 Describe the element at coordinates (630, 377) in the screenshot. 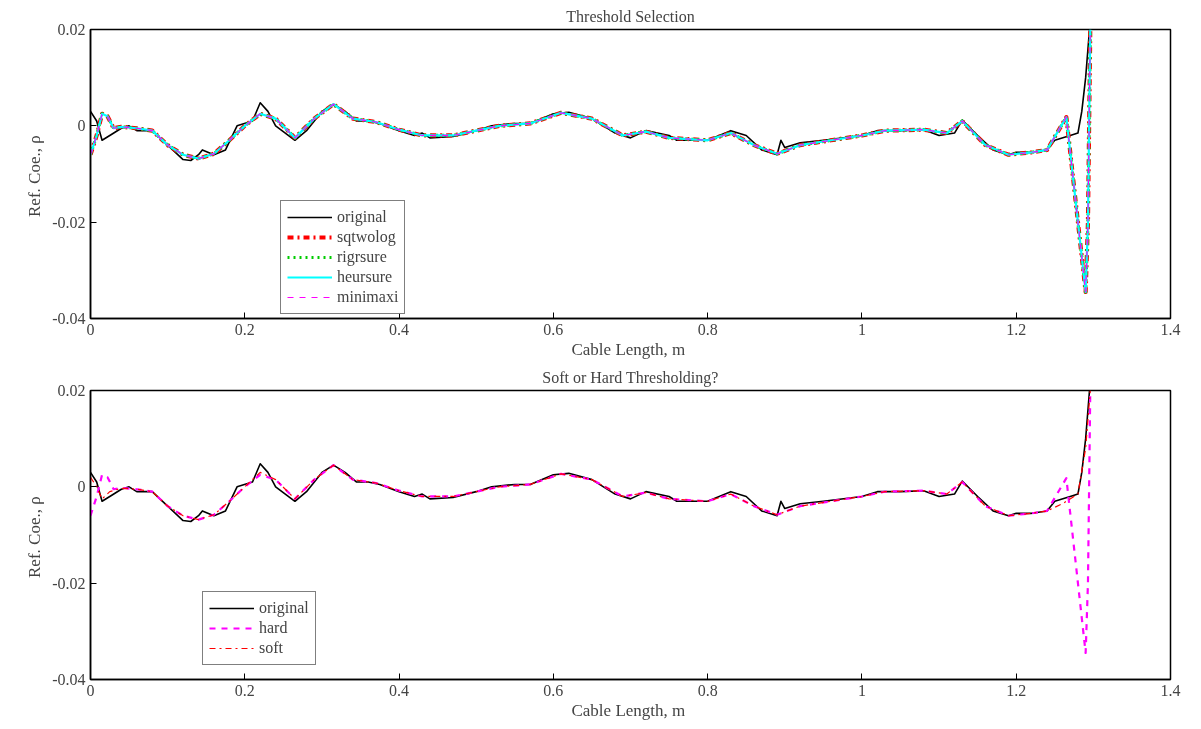

I see `chart-title: Soft or Hard Thresholding?` at that location.